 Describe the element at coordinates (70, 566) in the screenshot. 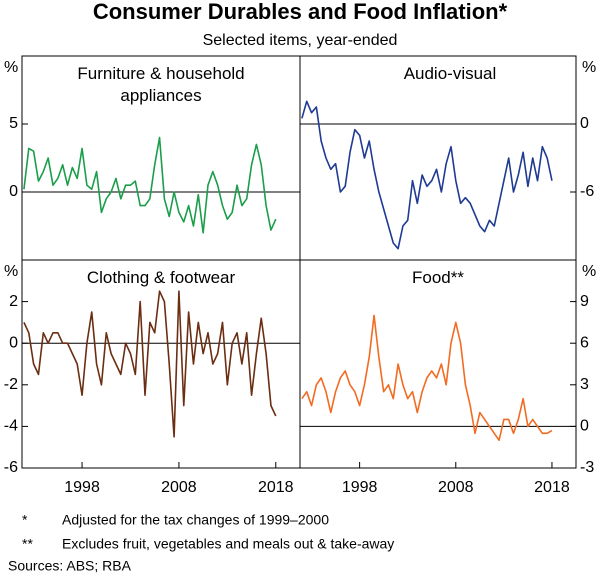

I see `sources: Sources: ABS; RBA` at that location.